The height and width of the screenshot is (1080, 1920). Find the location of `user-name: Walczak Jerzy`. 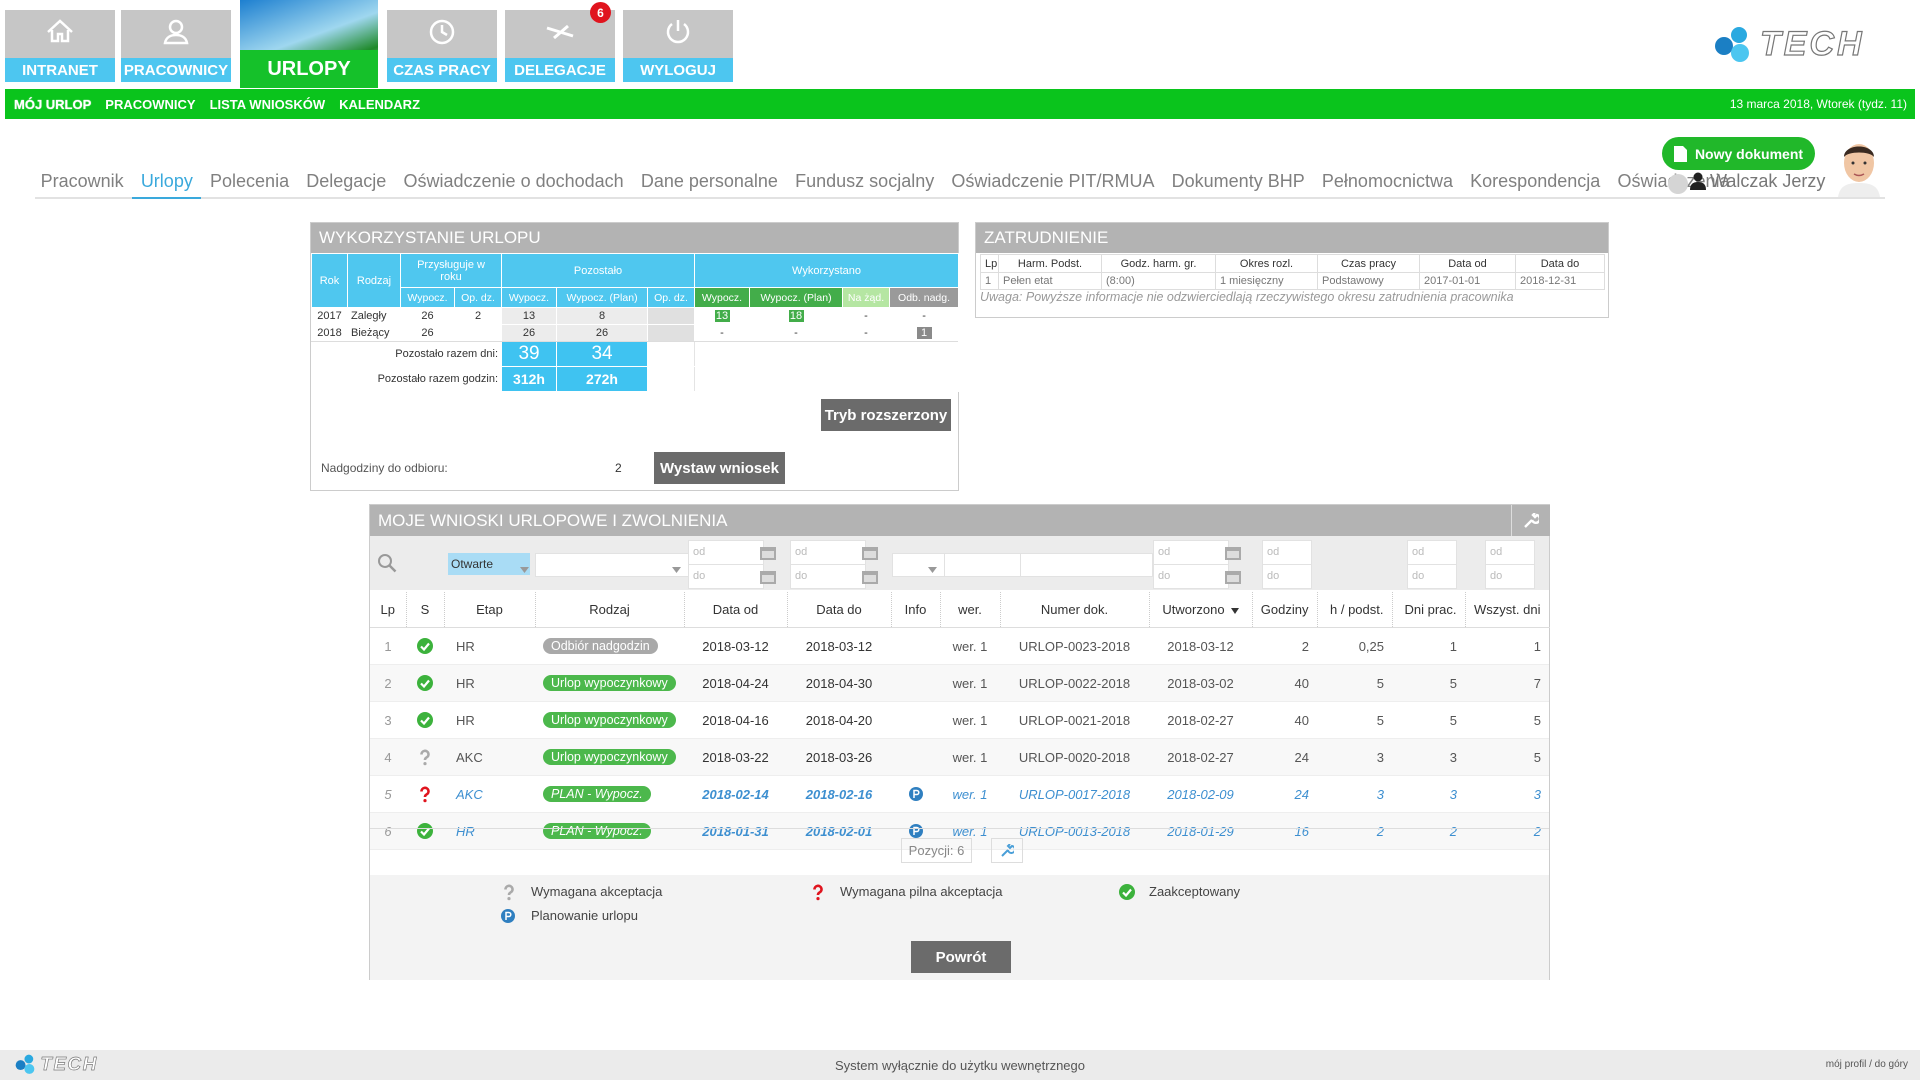

user-name: Walczak Jerzy is located at coordinates (1768, 181).